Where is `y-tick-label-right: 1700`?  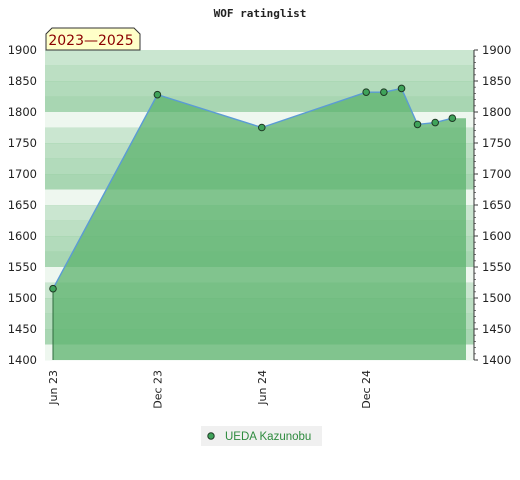 y-tick-label-right: 1700 is located at coordinates (496, 174).